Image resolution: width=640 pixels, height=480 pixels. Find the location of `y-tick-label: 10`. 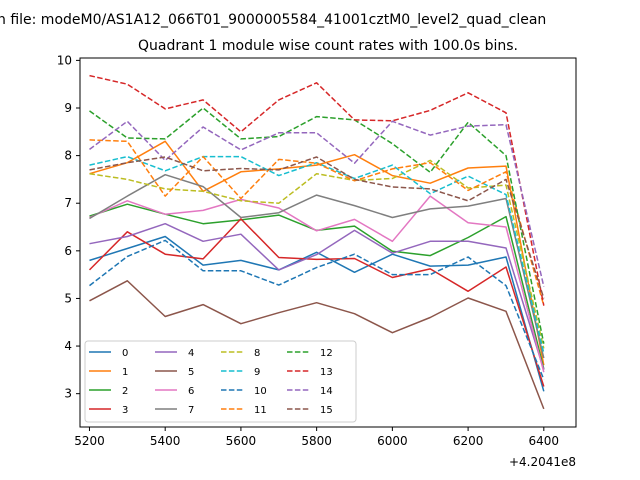

y-tick-label: 10 is located at coordinates (64, 60).